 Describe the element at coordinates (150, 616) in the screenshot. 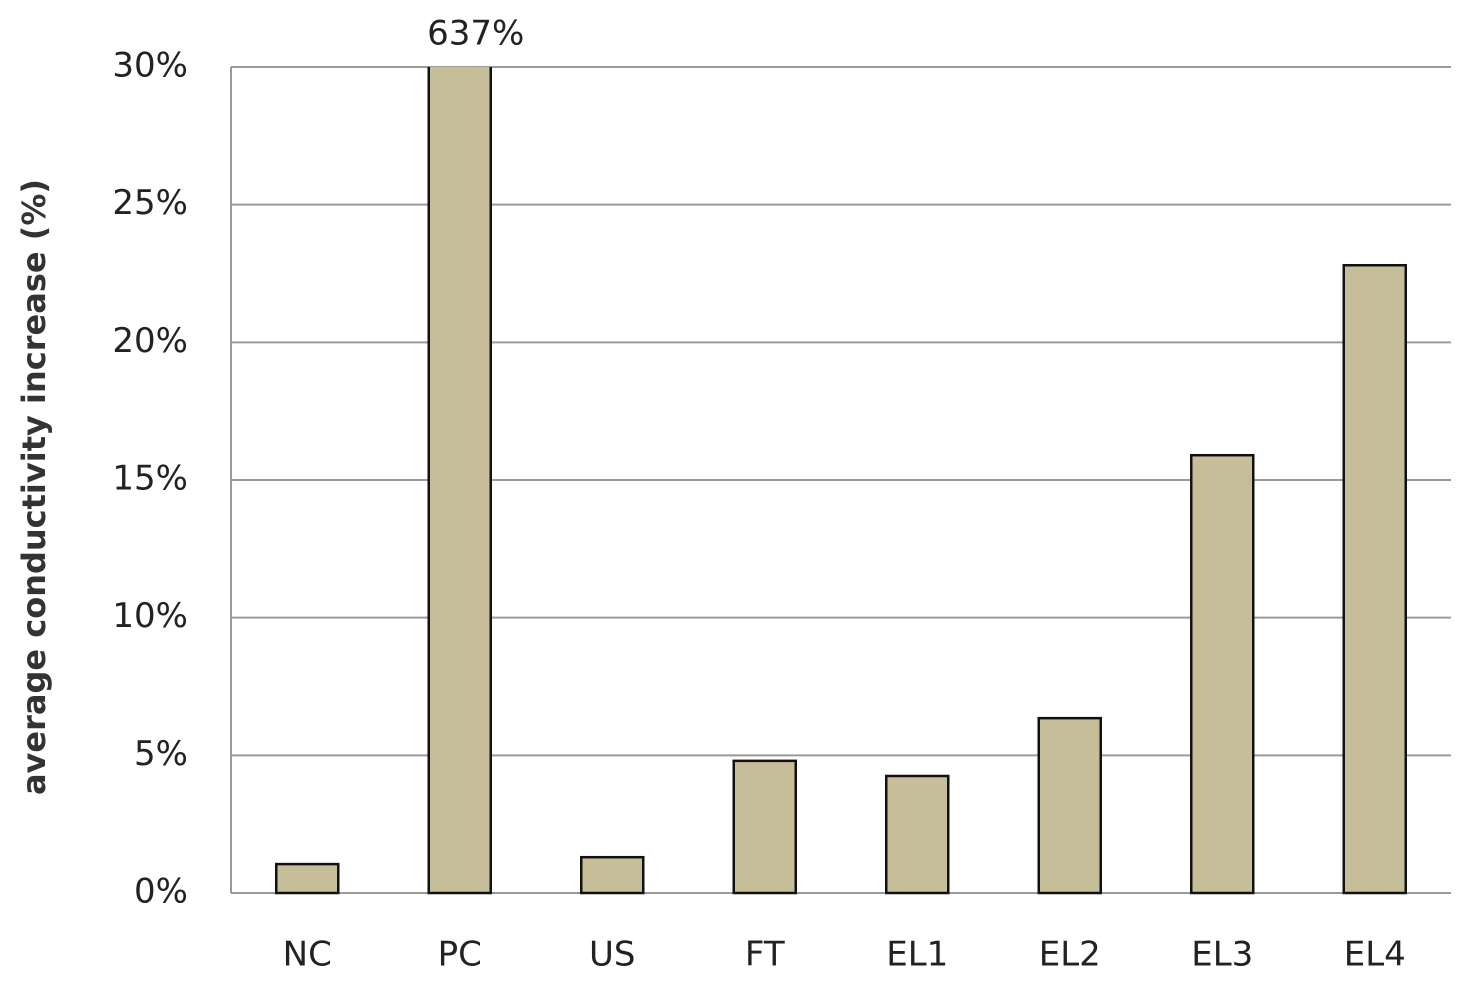

I see `y-tick-label: 10%` at that location.